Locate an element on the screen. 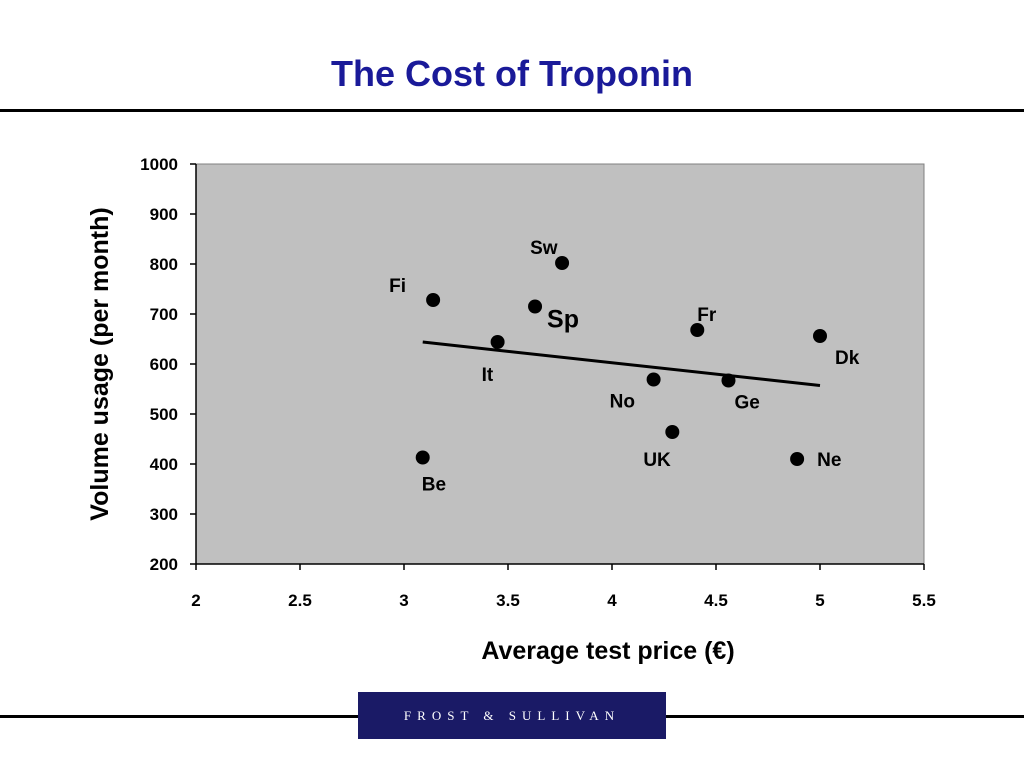  logo-text: FROST & SULLIVAN is located at coordinates (512, 715).